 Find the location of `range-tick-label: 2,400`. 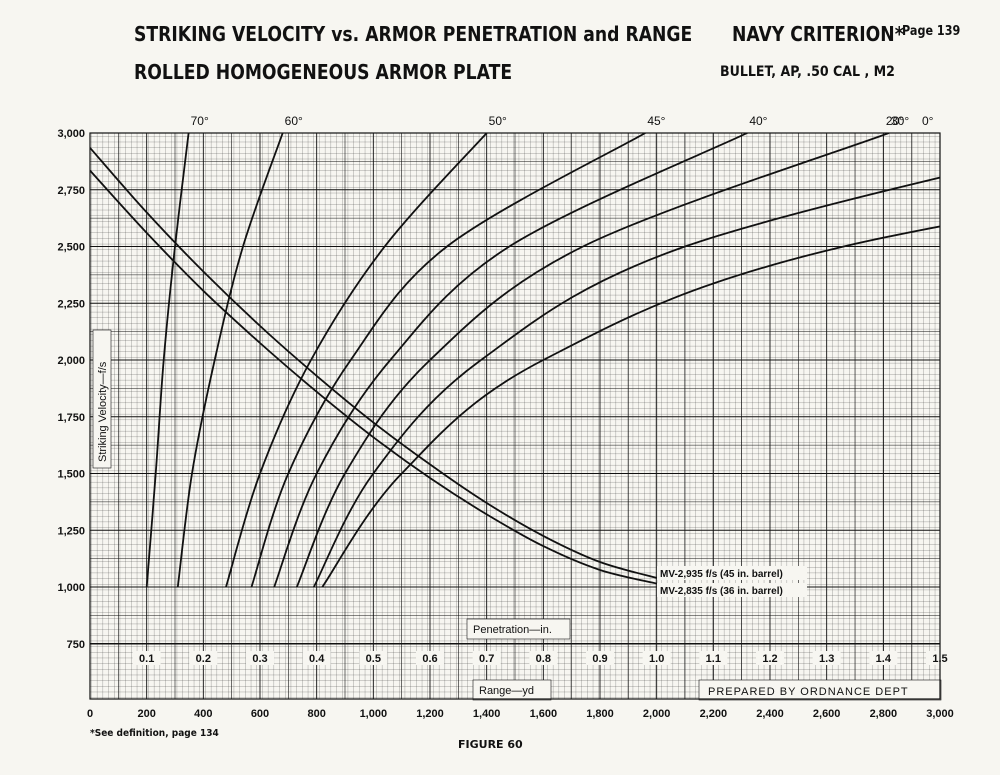

range-tick-label: 2,400 is located at coordinates (770, 714).